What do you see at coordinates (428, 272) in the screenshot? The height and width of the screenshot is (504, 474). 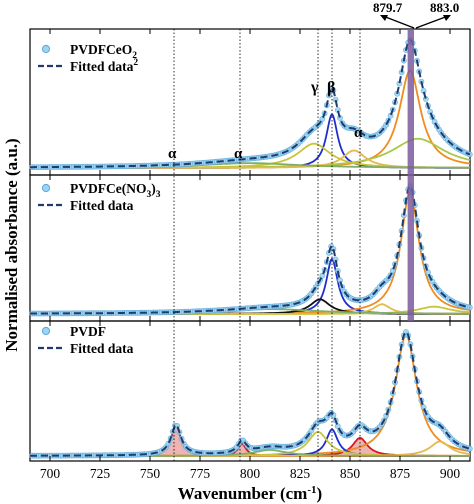 I see `data-point` at bounding box center [428, 272].